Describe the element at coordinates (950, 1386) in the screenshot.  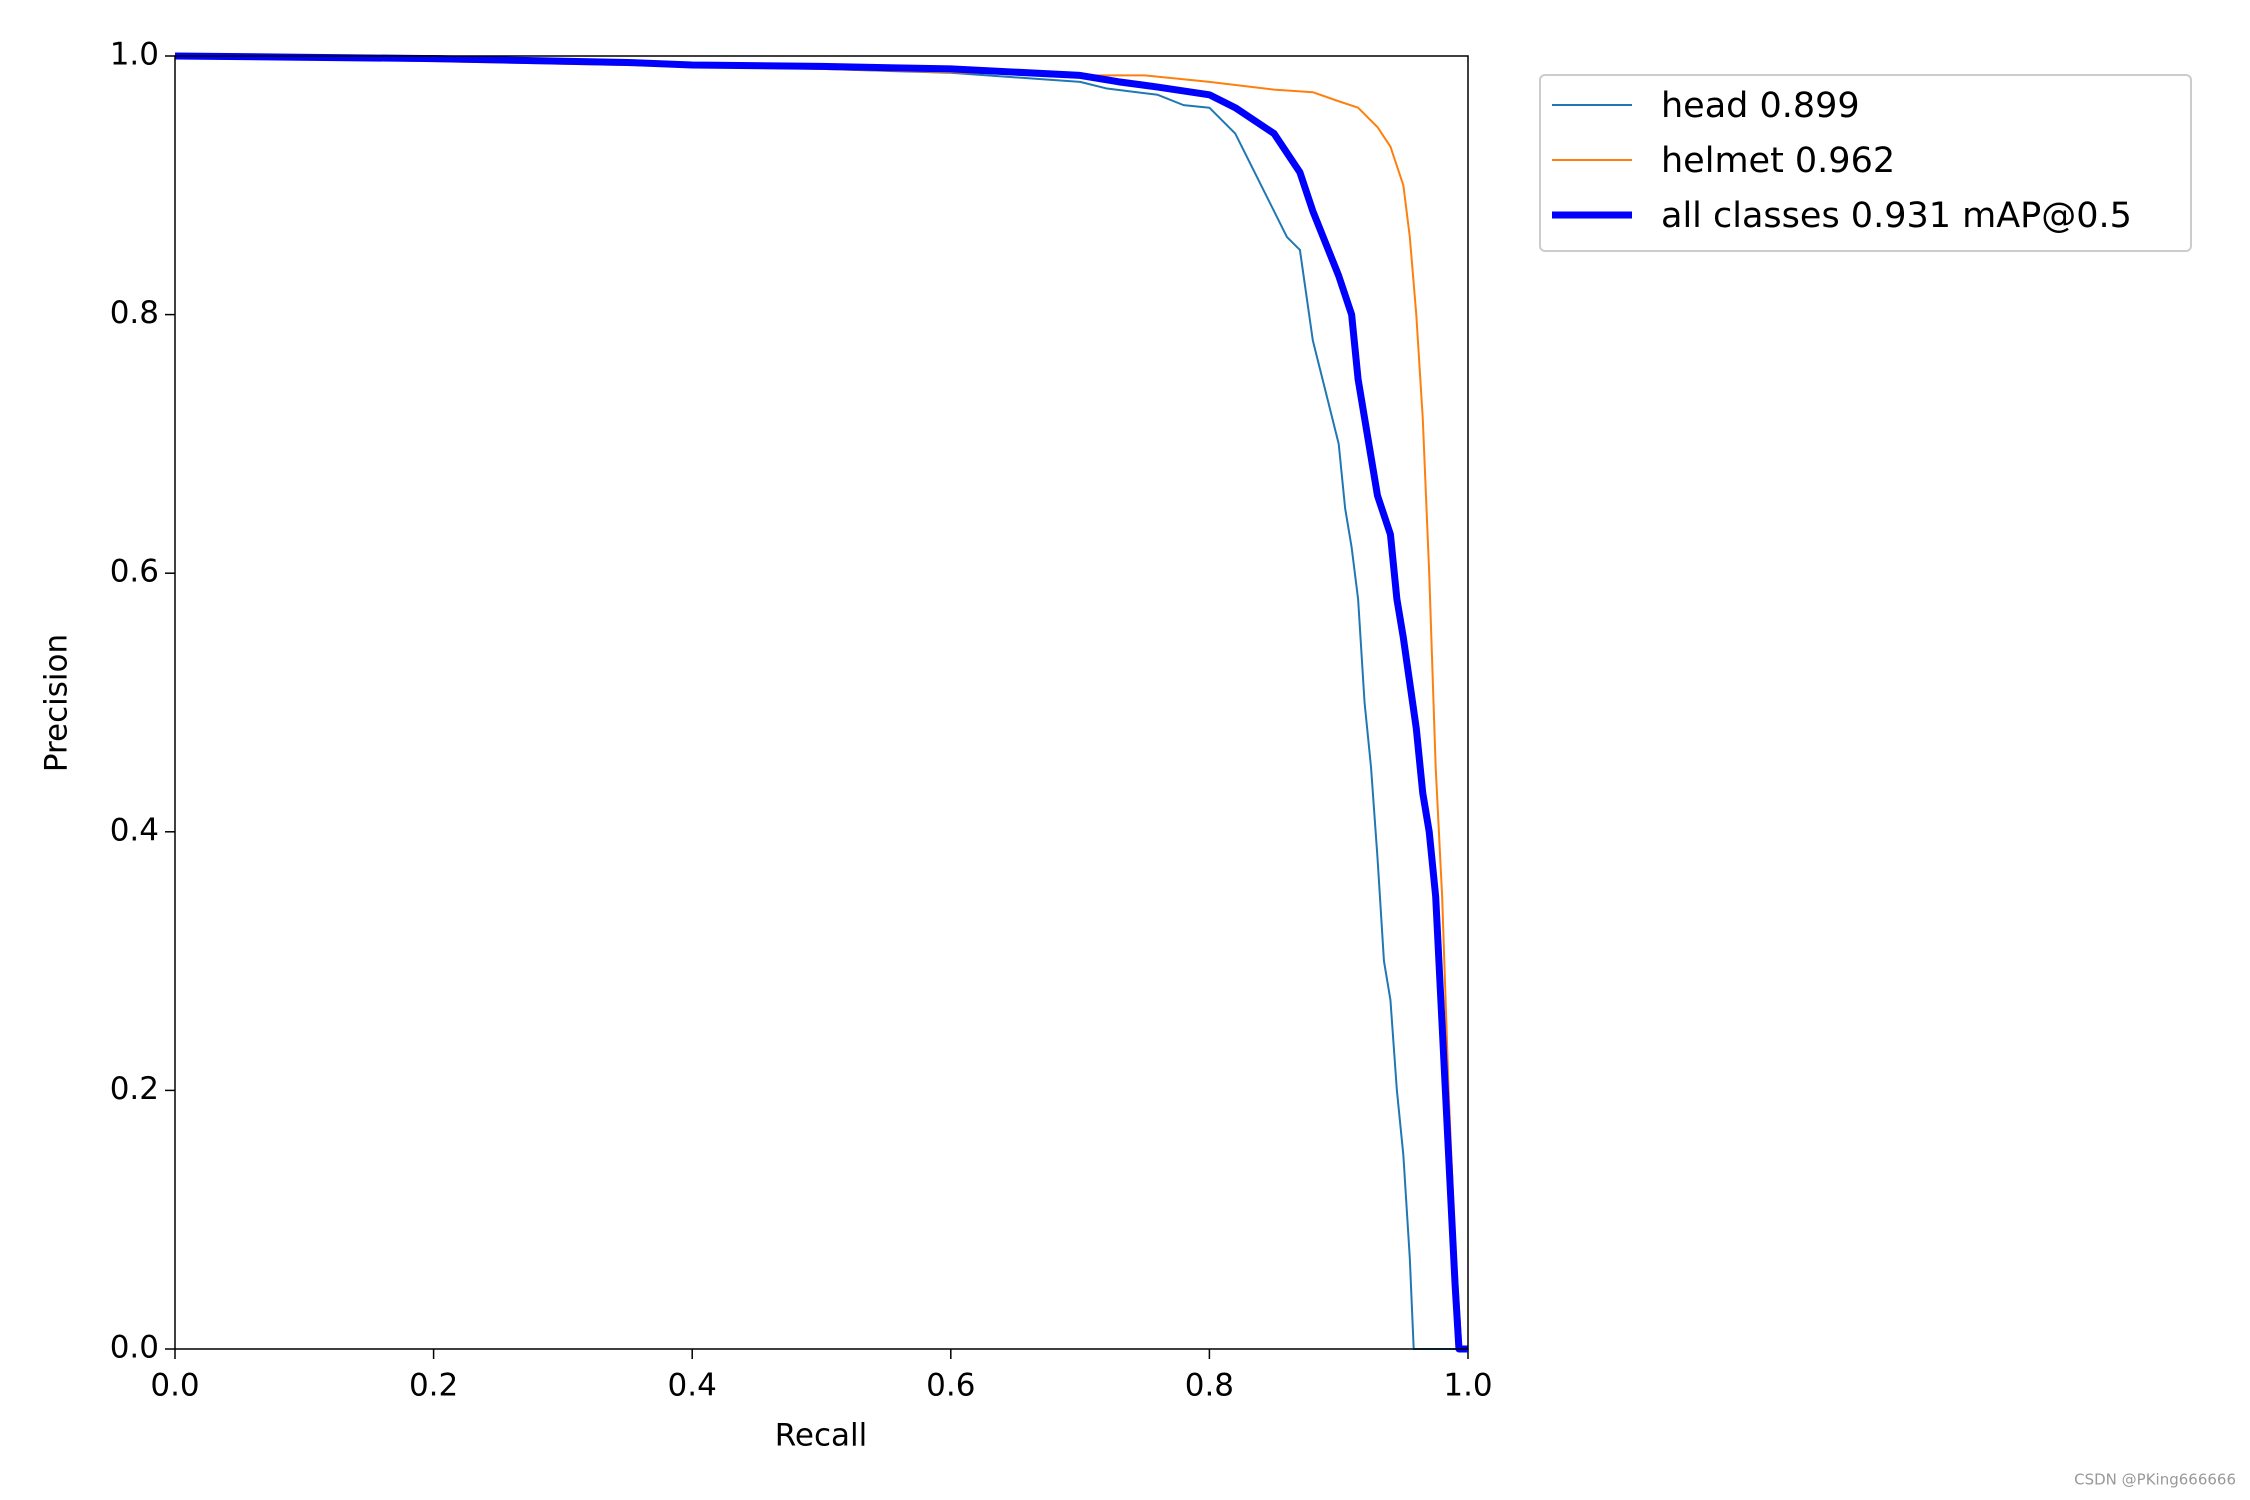
I see `x-tick-label: 0.6` at that location.